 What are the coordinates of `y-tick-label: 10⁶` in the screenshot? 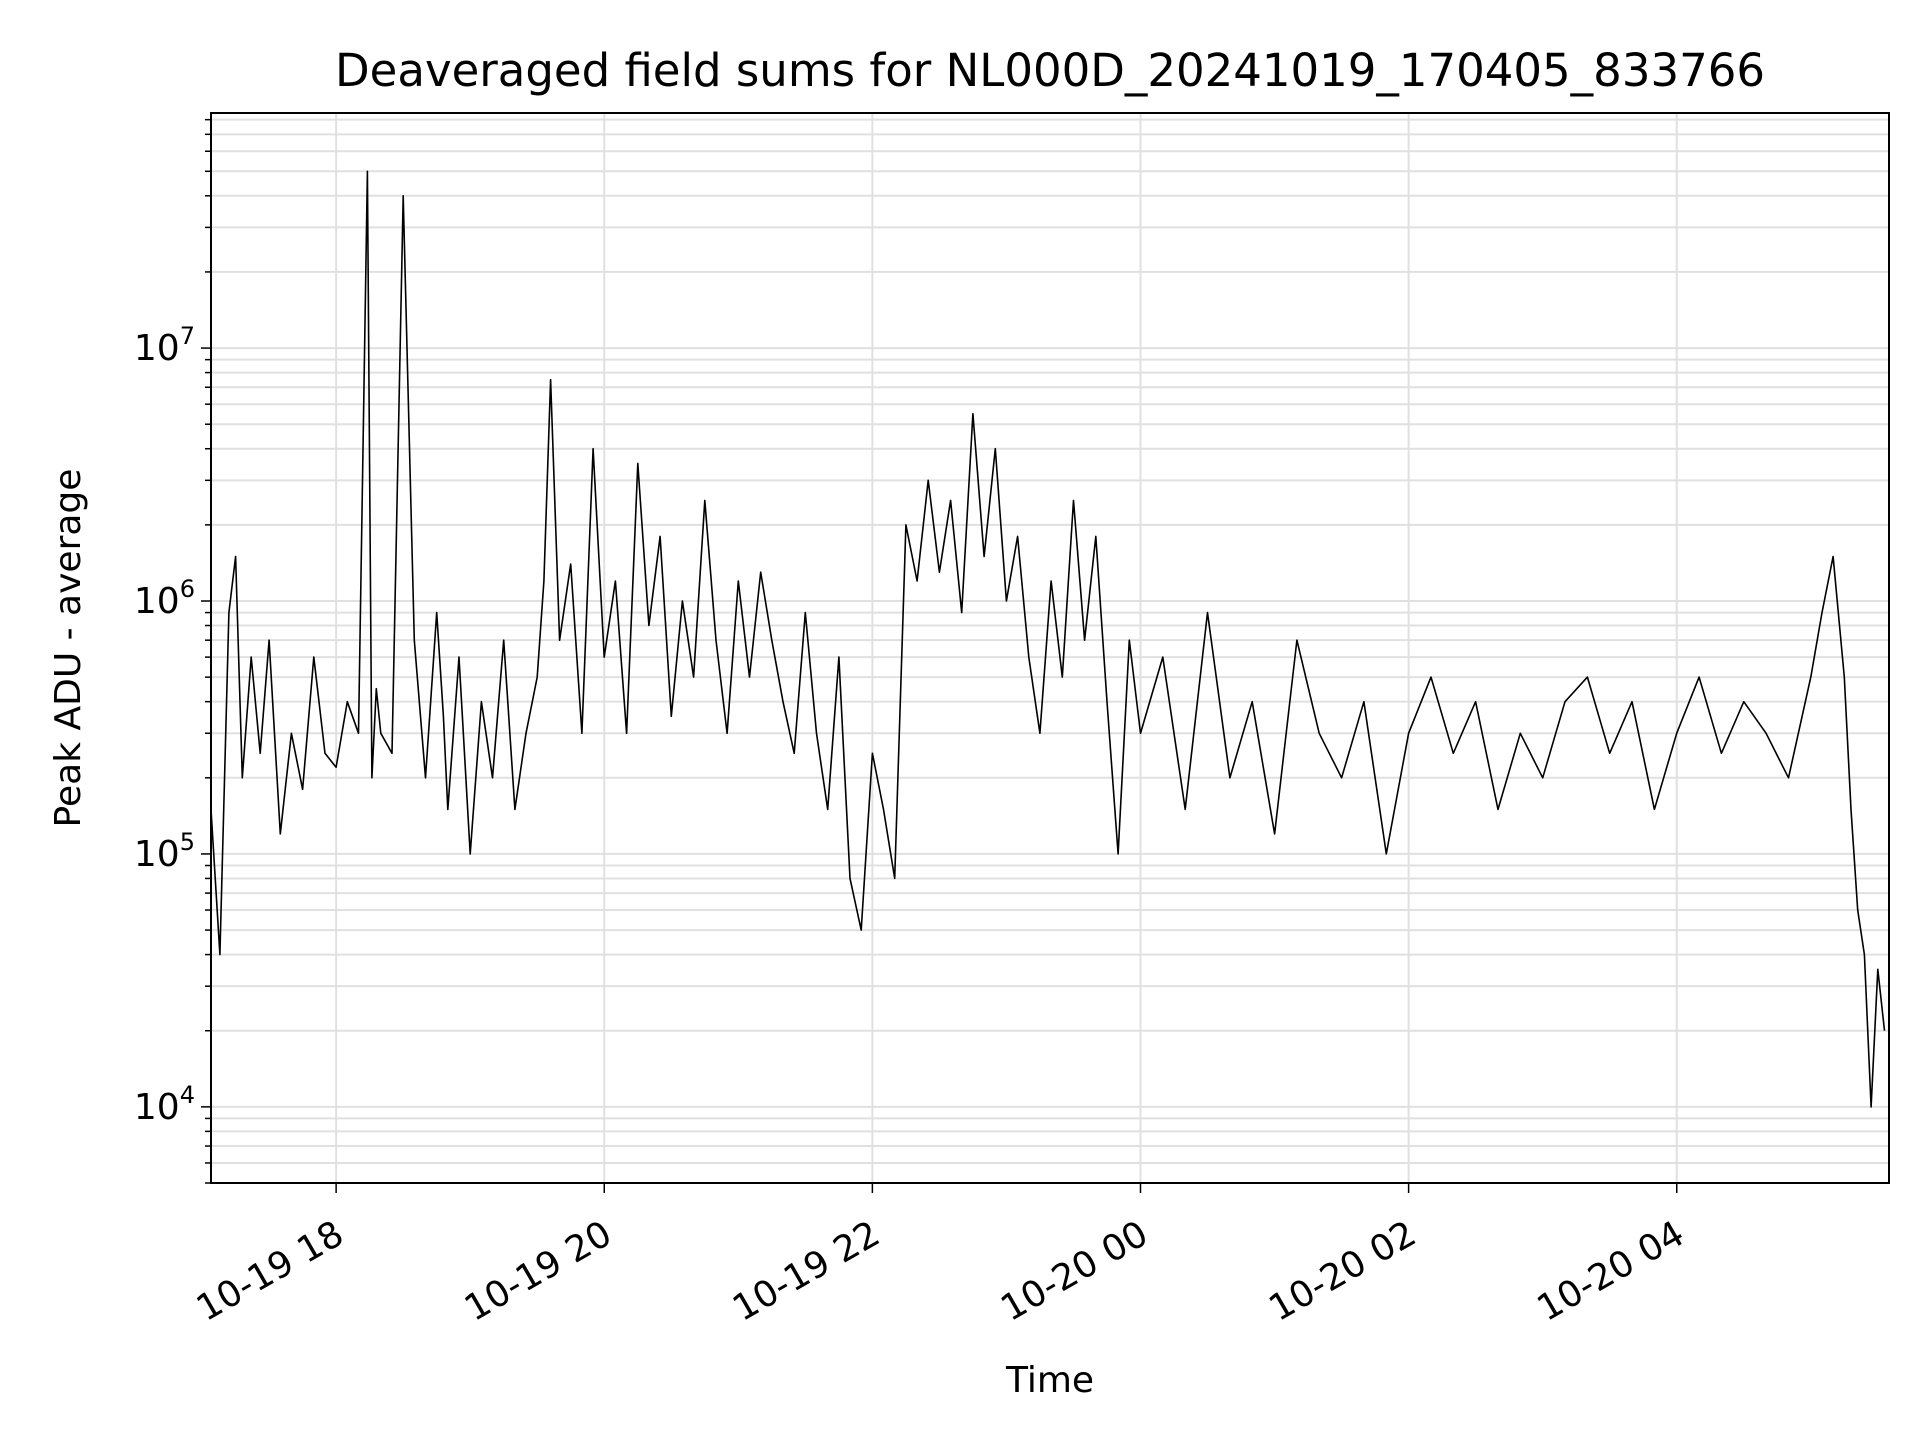 It's located at (164, 598).